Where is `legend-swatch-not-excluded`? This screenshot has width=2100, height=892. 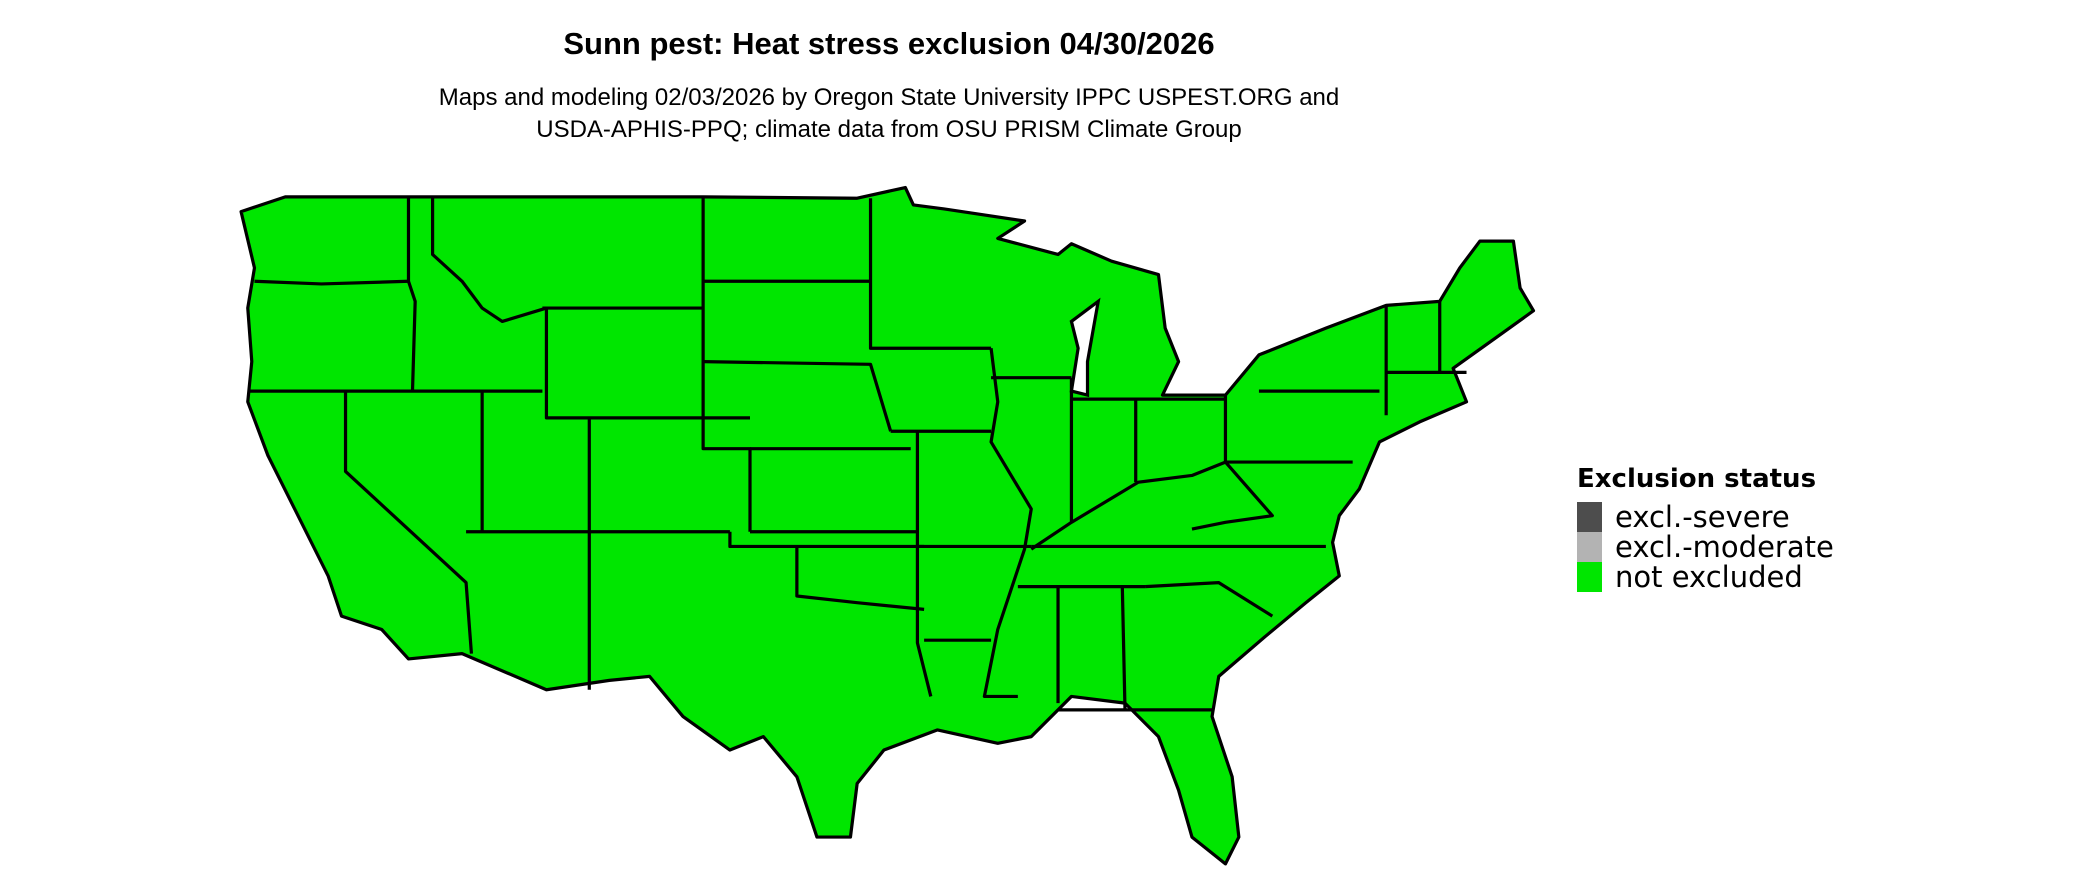
legend-swatch-not-excluded is located at coordinates (1589, 577).